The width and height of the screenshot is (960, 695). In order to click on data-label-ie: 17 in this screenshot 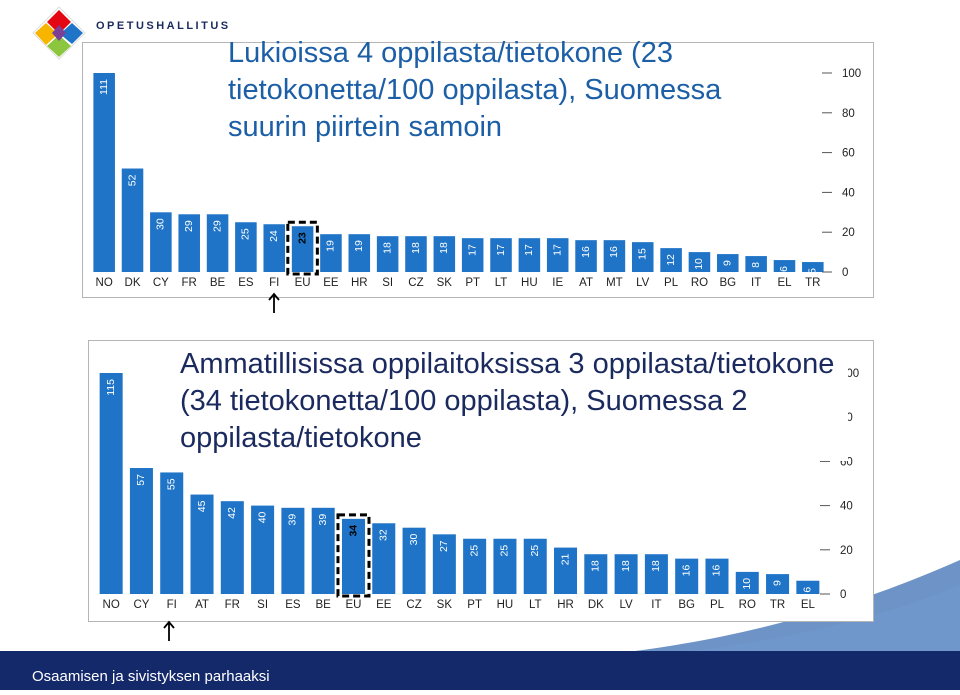, I will do `click(557, 250)`.